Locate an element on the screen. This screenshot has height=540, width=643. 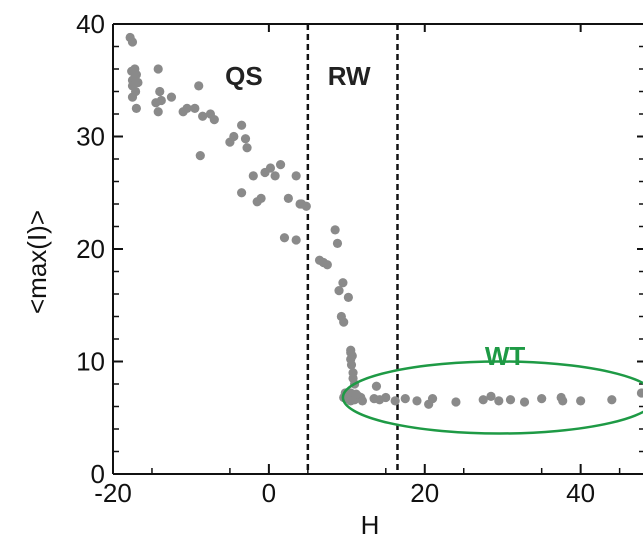
x-tick-label: 40 is located at coordinates (580, 493).